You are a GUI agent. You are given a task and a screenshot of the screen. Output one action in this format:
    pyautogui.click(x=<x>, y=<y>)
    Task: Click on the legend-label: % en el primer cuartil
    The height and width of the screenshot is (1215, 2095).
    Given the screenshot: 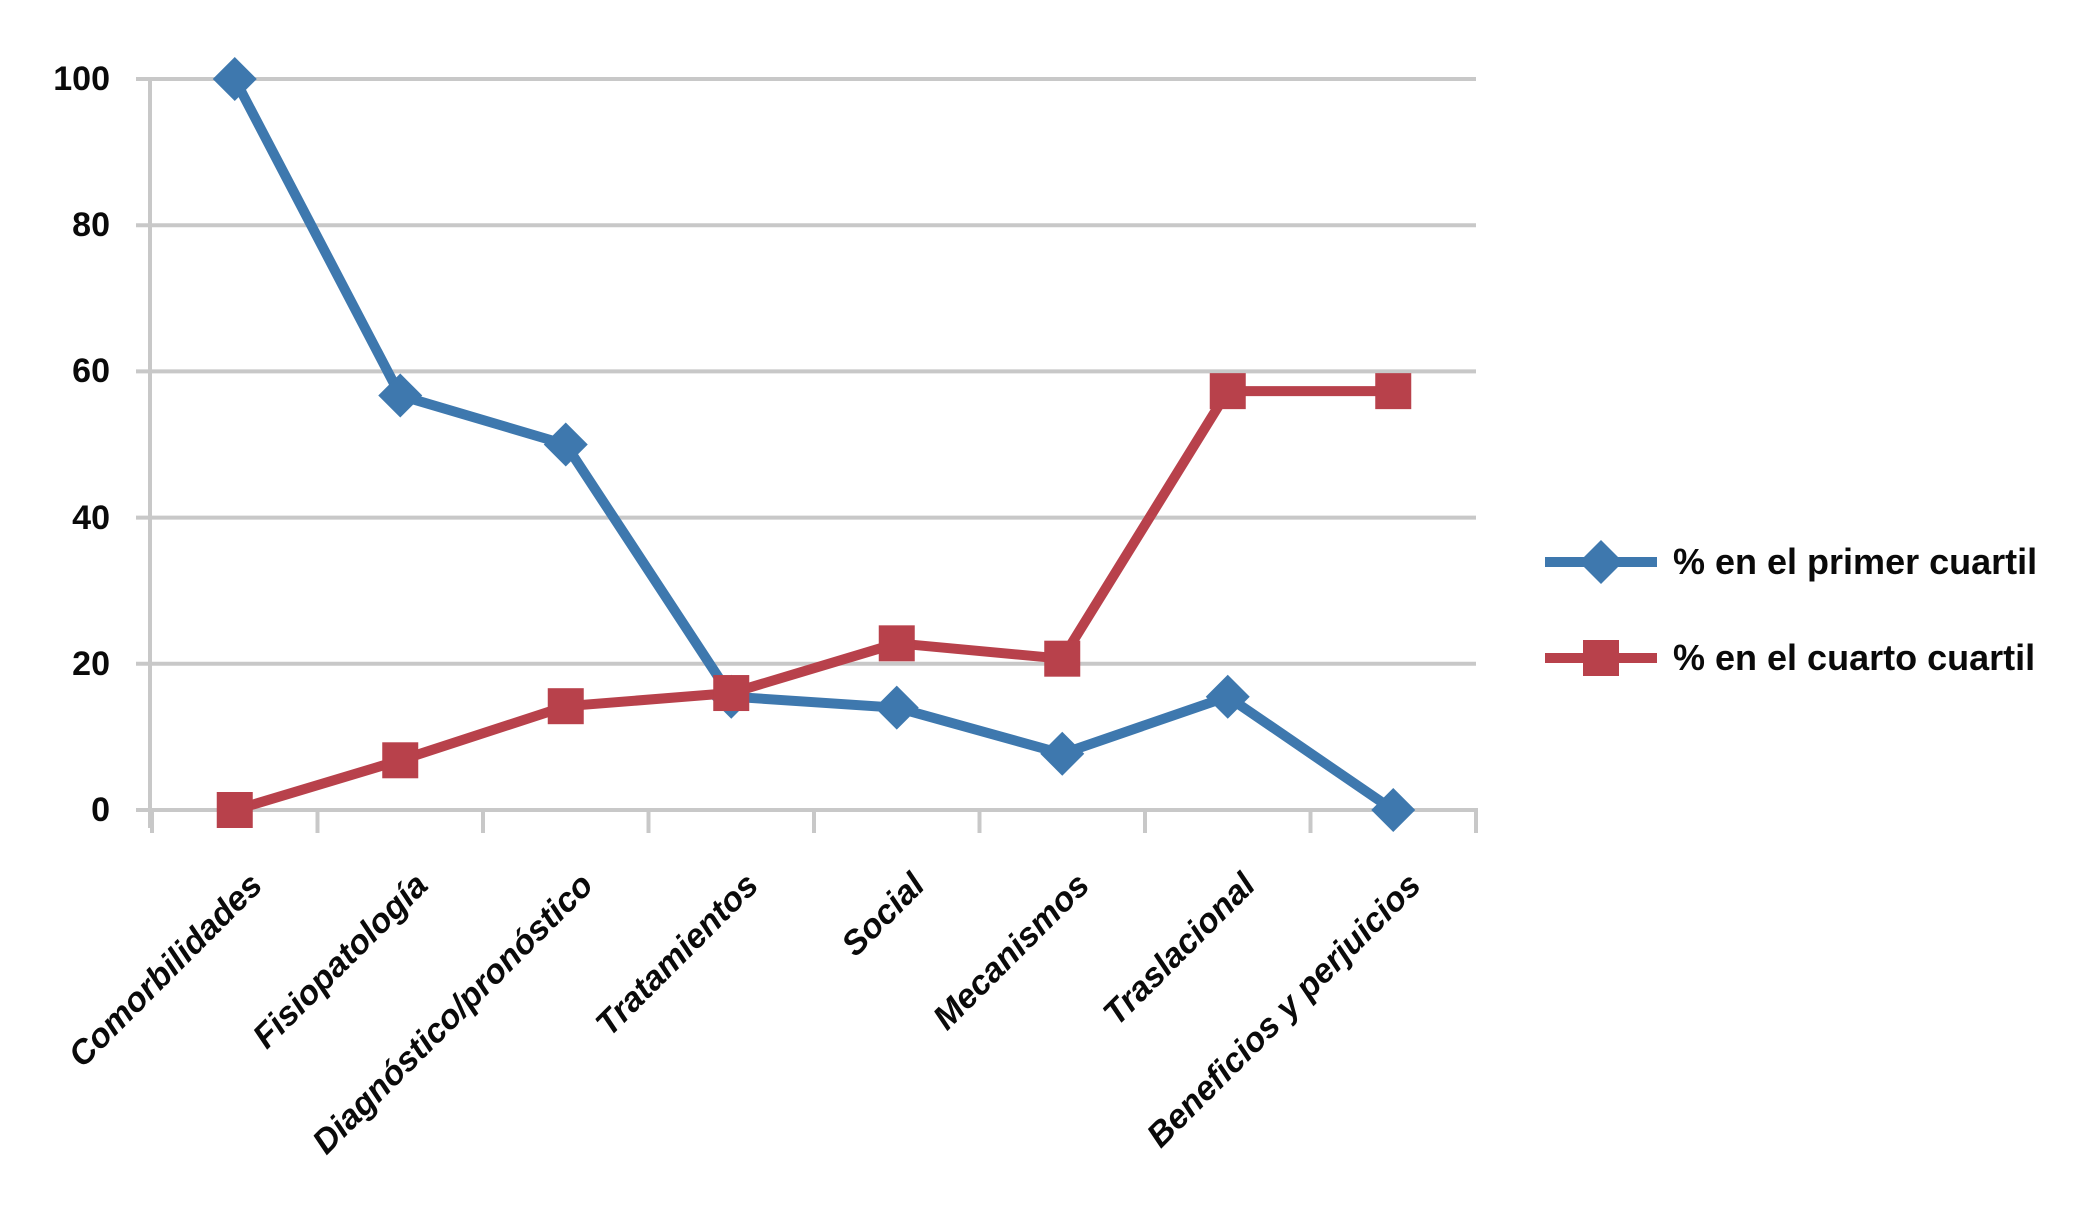 What is the action you would take?
    pyautogui.click(x=1855, y=561)
    